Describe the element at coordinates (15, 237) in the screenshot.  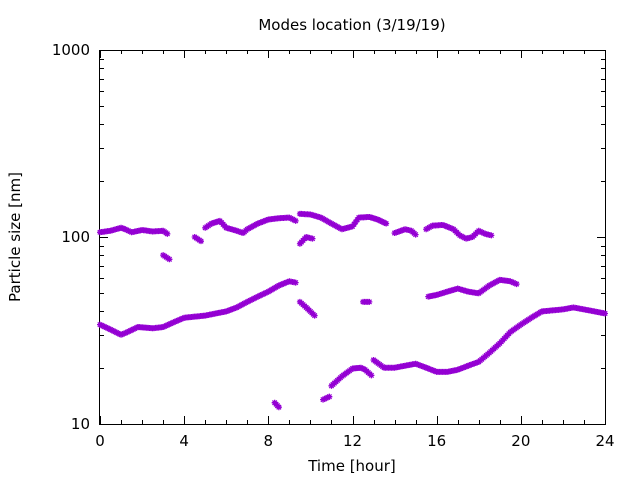
I see `y-axis-label: Particle size [nm]` at that location.